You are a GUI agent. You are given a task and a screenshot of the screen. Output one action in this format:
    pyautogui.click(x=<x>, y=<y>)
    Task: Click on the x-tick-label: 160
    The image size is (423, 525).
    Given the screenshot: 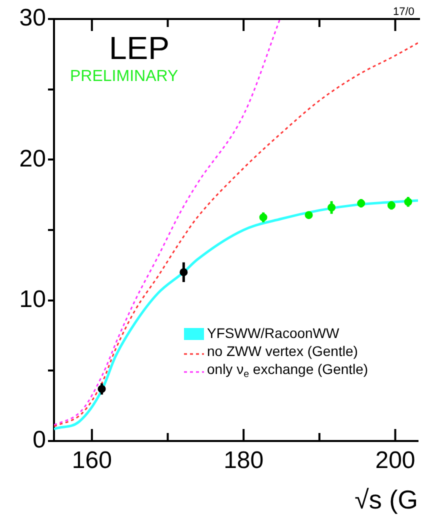 What is the action you would take?
    pyautogui.click(x=92, y=460)
    